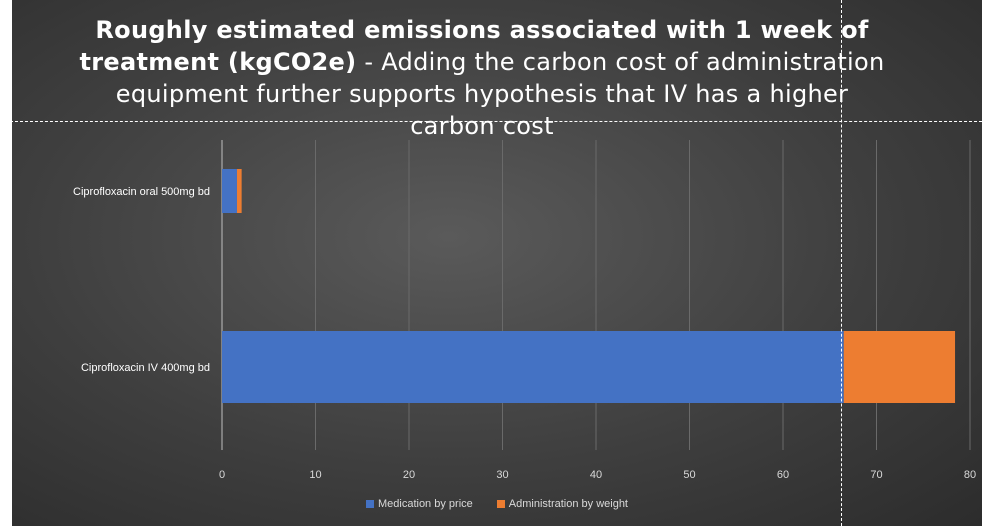 The image size is (982, 526). What do you see at coordinates (783, 475) in the screenshot?
I see `x-tick-label: 60` at bounding box center [783, 475].